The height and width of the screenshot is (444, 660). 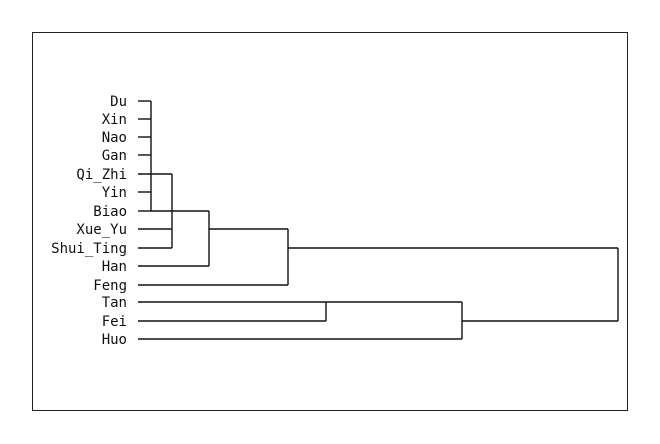 I want to click on leaf-label-fei: Fei, so click(x=114, y=322).